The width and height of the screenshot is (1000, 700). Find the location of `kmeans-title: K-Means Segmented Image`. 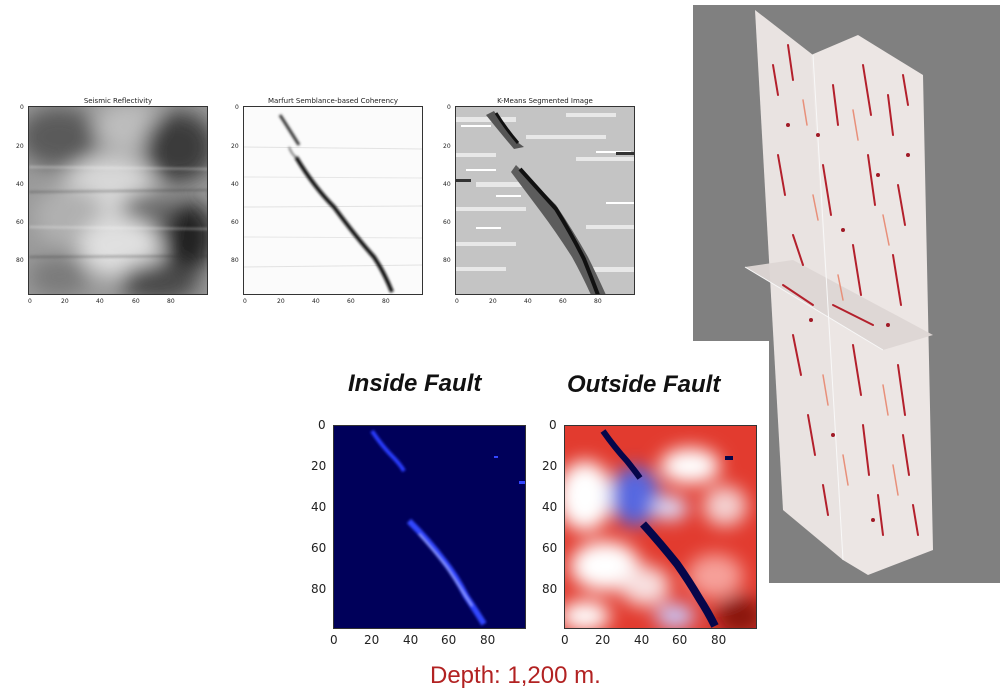

kmeans-title: K-Means Segmented Image is located at coordinates (545, 101).